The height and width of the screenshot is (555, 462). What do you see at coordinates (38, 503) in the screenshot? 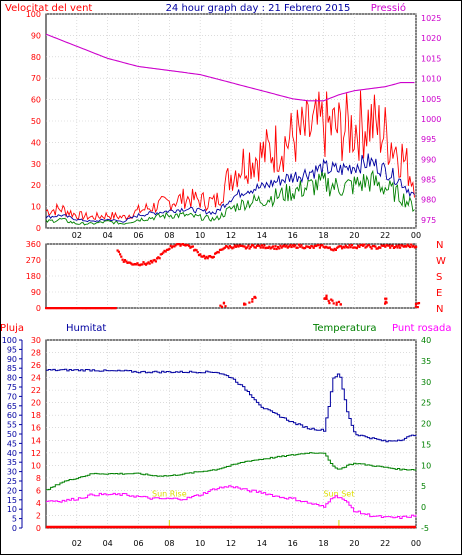
I see `rain-tick-label: 4` at bounding box center [38, 503].